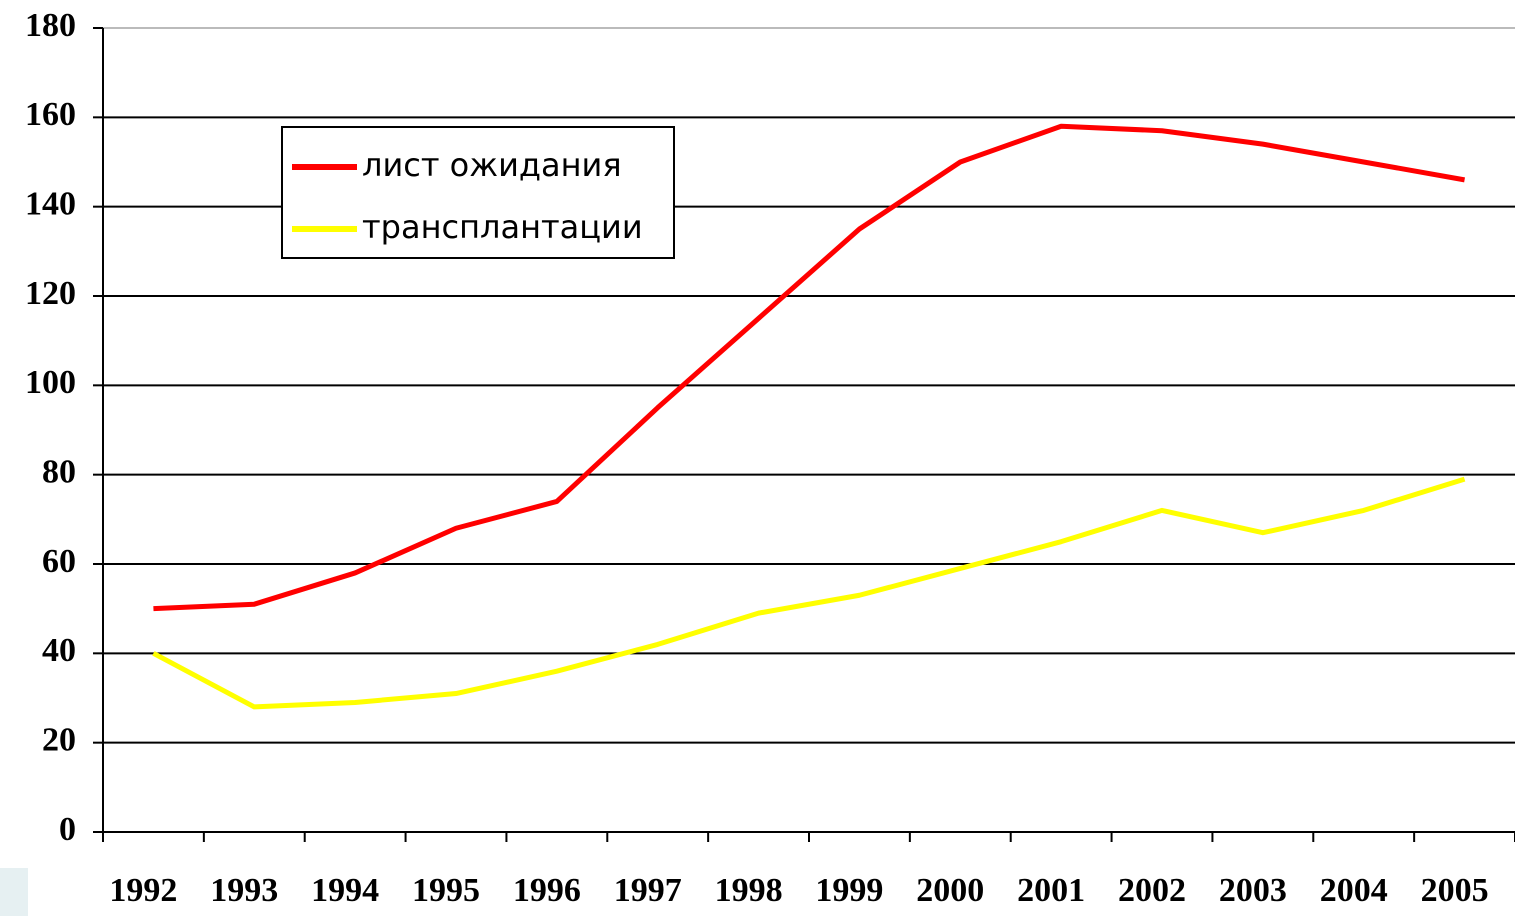 The height and width of the screenshot is (916, 1515). I want to click on x-tick-label: 2001, so click(1051, 890).